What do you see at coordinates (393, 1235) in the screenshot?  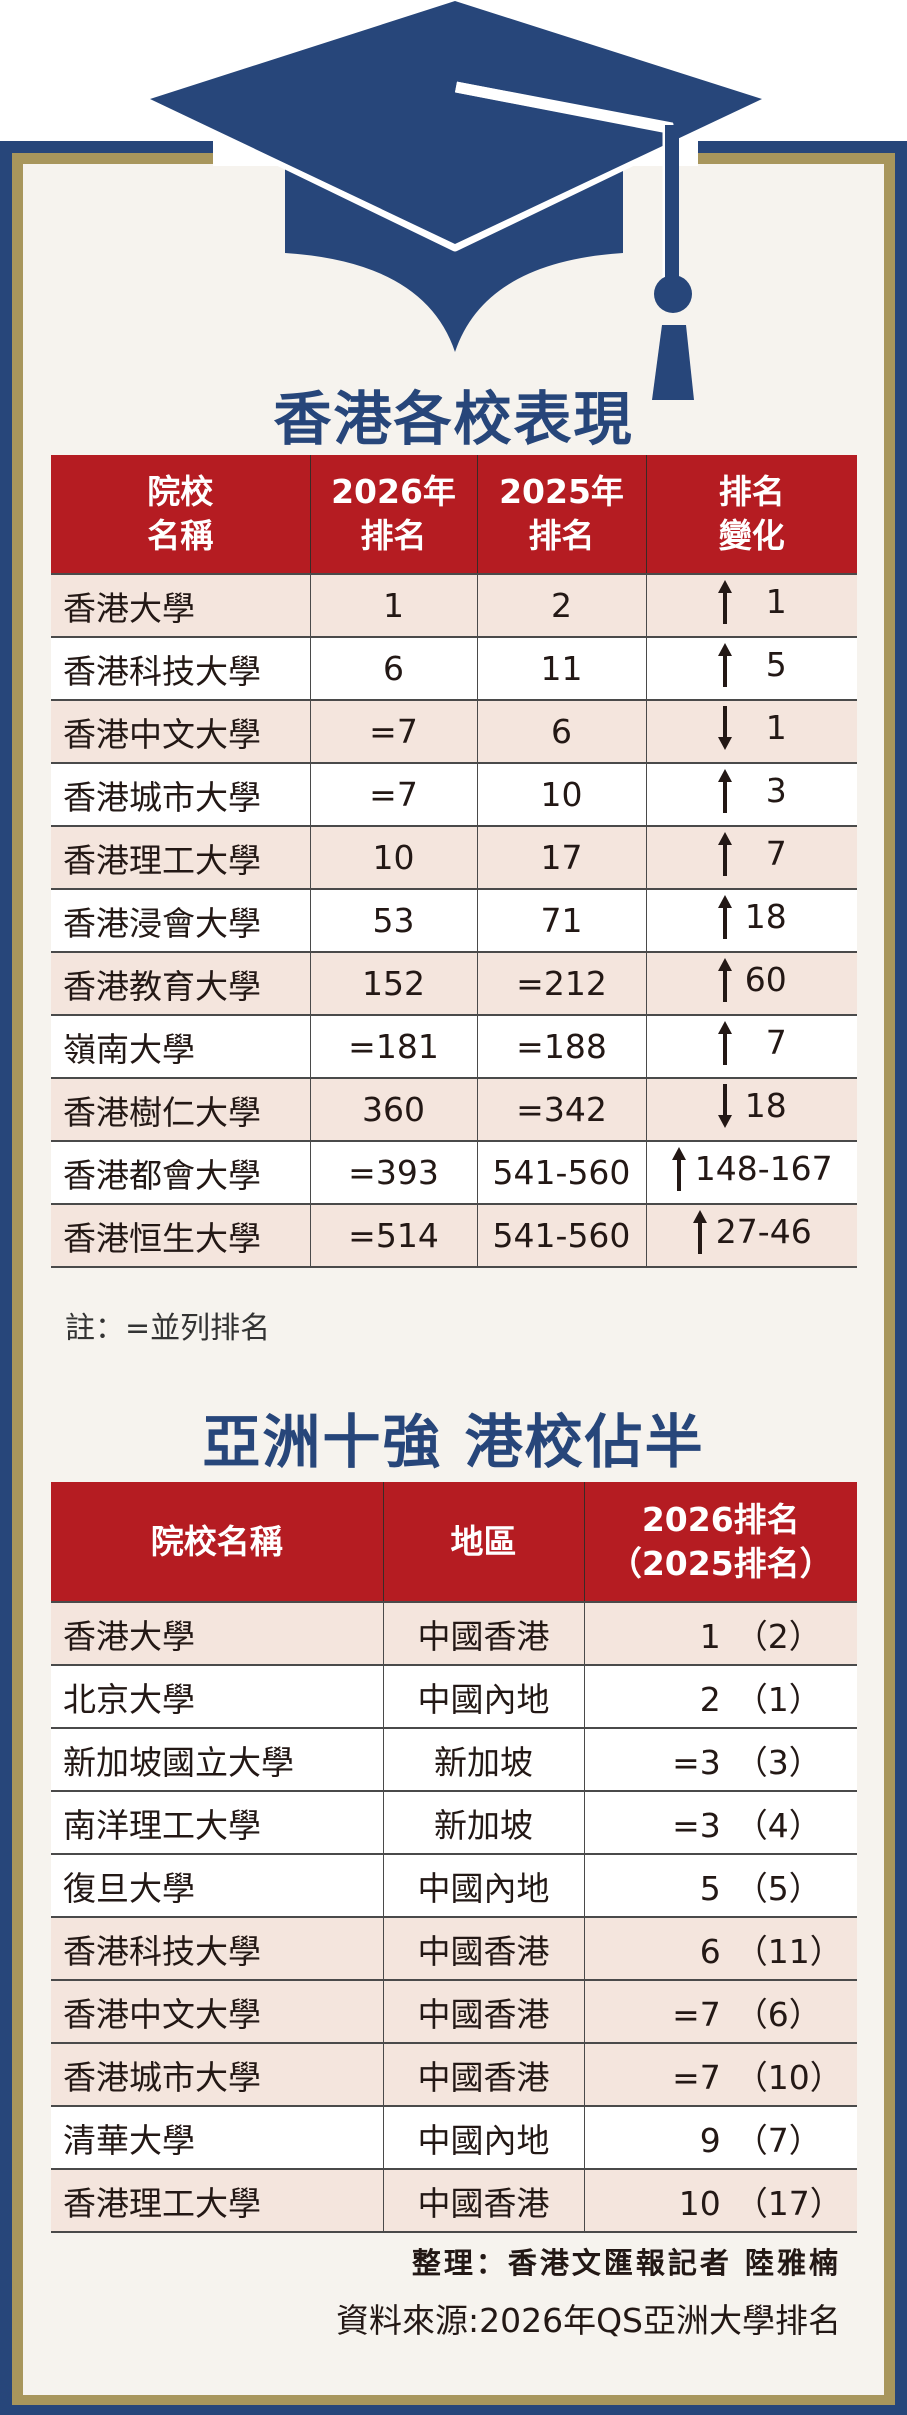 I see `rank-2026: =514` at bounding box center [393, 1235].